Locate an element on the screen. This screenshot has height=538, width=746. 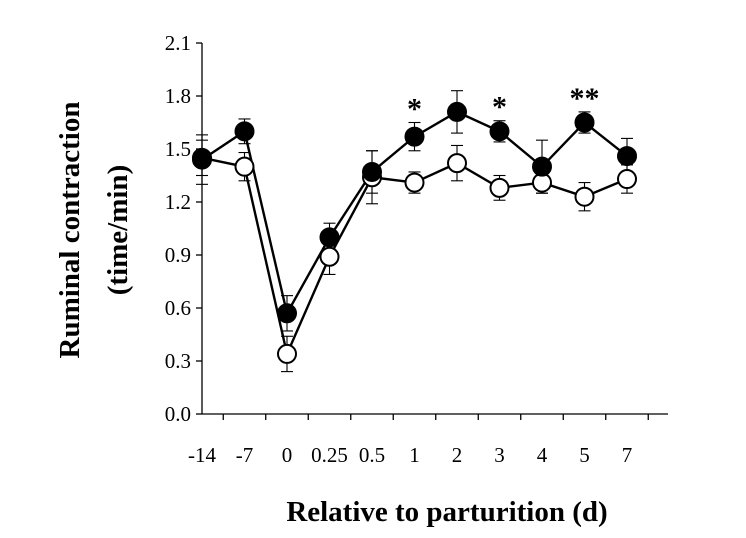
y-tick-label: 1.5 is located at coordinates (178, 149).